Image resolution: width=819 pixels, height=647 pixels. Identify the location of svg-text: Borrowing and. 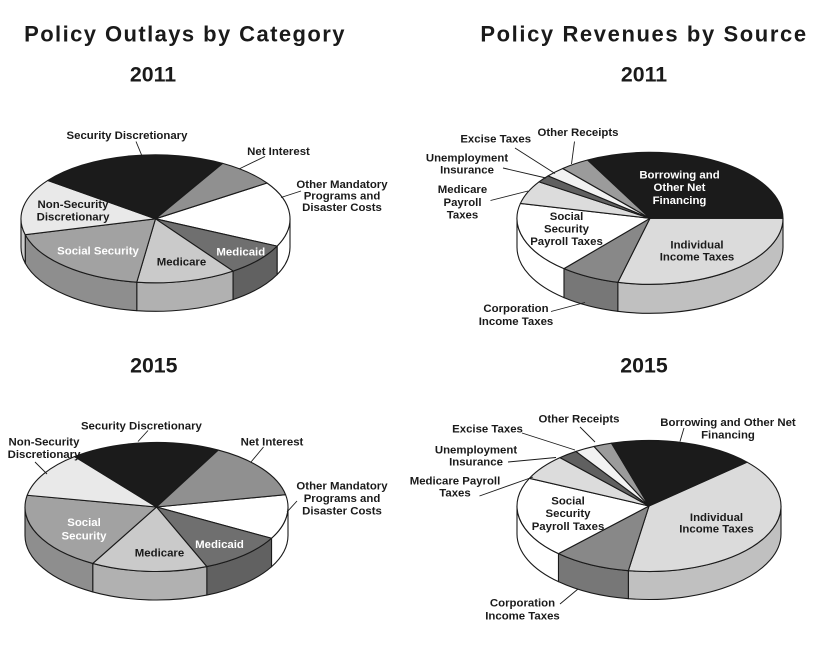
(679, 175).